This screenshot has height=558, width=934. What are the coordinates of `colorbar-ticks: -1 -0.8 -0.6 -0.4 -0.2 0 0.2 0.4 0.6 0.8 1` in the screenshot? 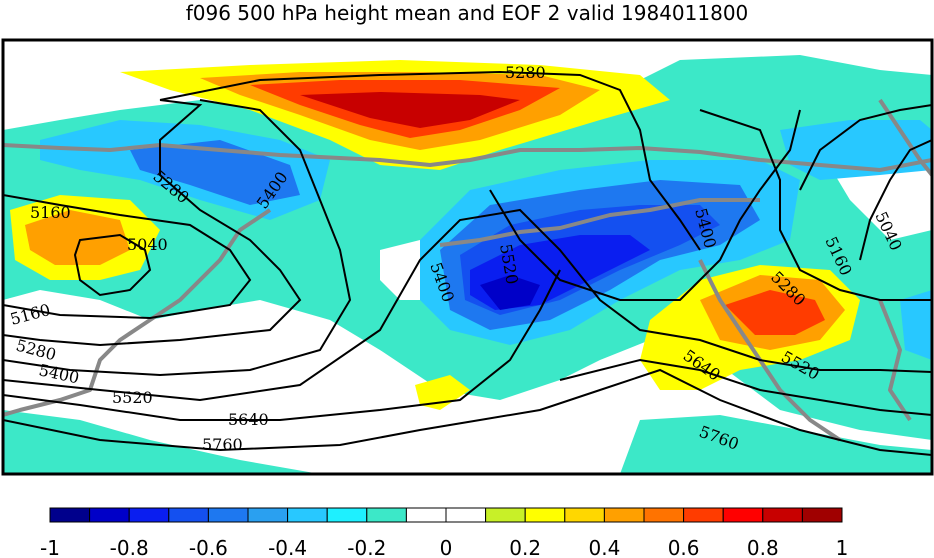 It's located at (444, 547).